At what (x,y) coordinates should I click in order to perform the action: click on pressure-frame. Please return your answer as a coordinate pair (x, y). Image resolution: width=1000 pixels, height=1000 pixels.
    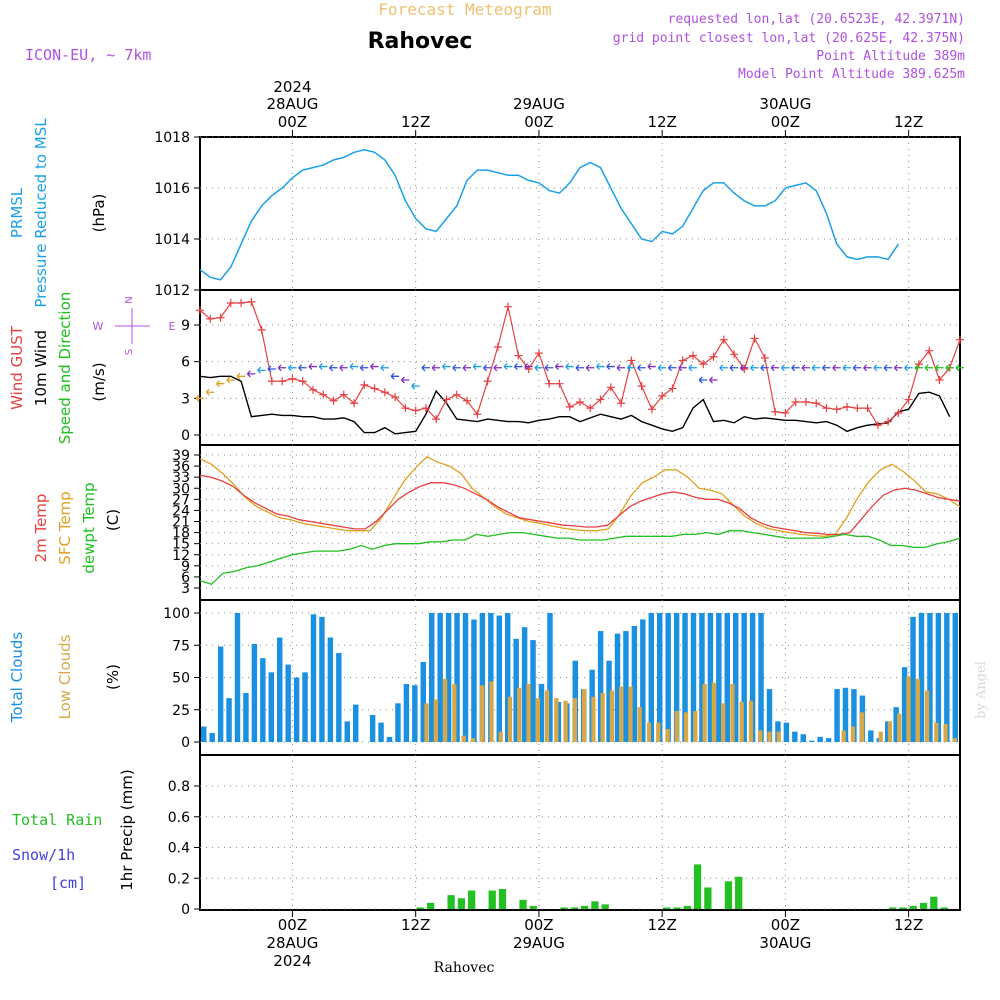
    Looking at the image, I should click on (580, 213).